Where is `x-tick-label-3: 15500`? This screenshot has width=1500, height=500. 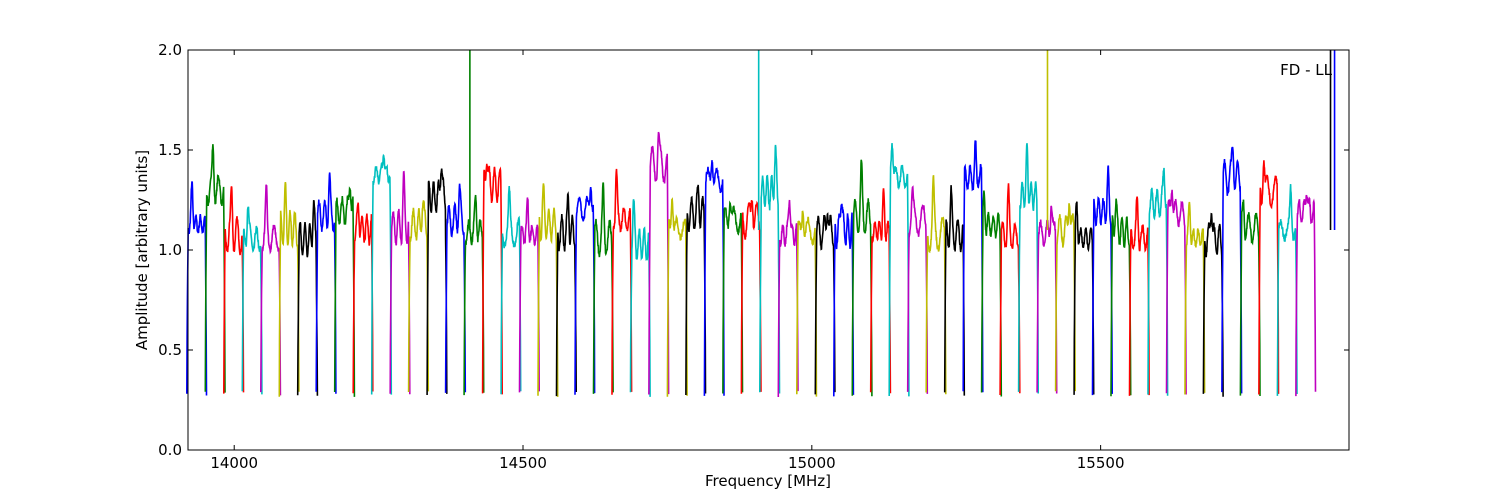
x-tick-label-3: 15500 is located at coordinates (1101, 463).